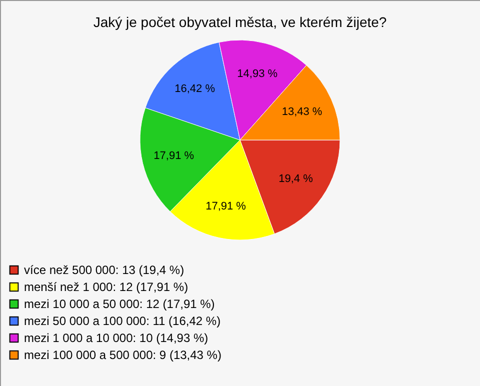  I want to click on legend-label: více než 500 000: 13 (19,4 %), so click(104, 270).